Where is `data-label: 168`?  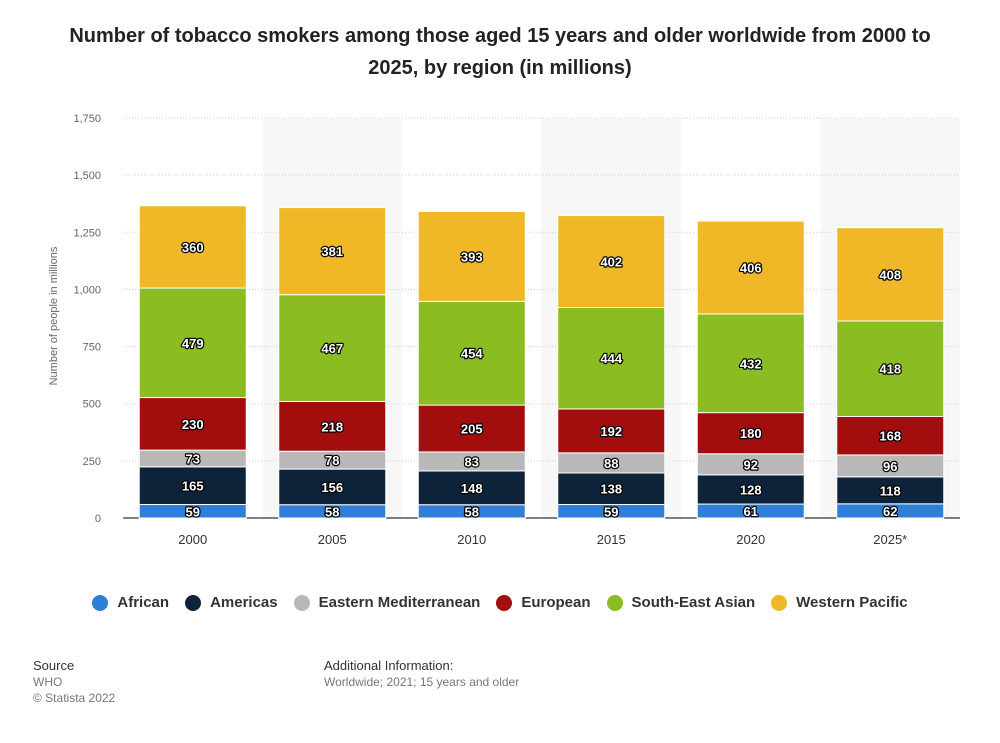
data-label: 168 is located at coordinates (890, 436).